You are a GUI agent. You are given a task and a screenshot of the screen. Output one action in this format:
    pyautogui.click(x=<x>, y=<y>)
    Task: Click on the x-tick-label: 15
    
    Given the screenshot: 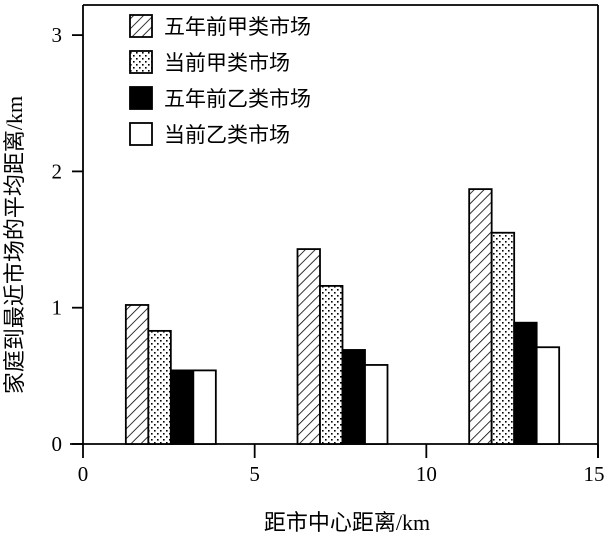 What is the action you would take?
    pyautogui.click(x=594, y=474)
    